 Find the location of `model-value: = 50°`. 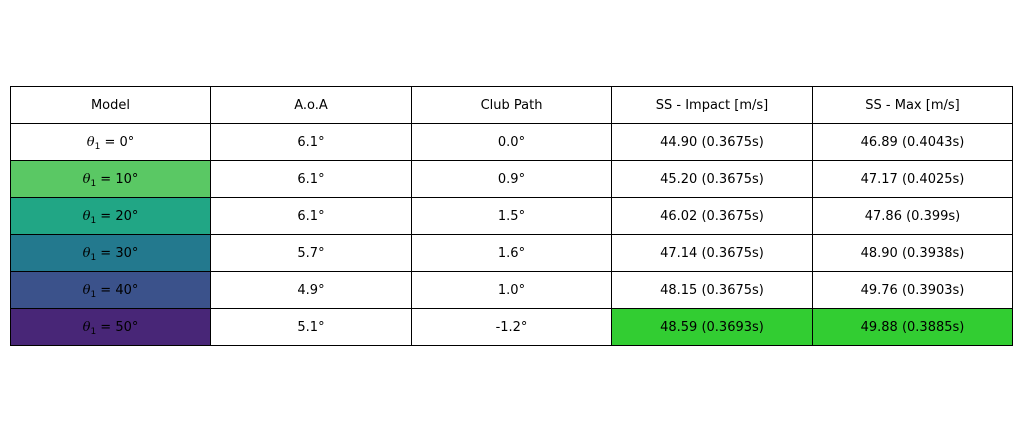

model-value: = 50° is located at coordinates (117, 327).